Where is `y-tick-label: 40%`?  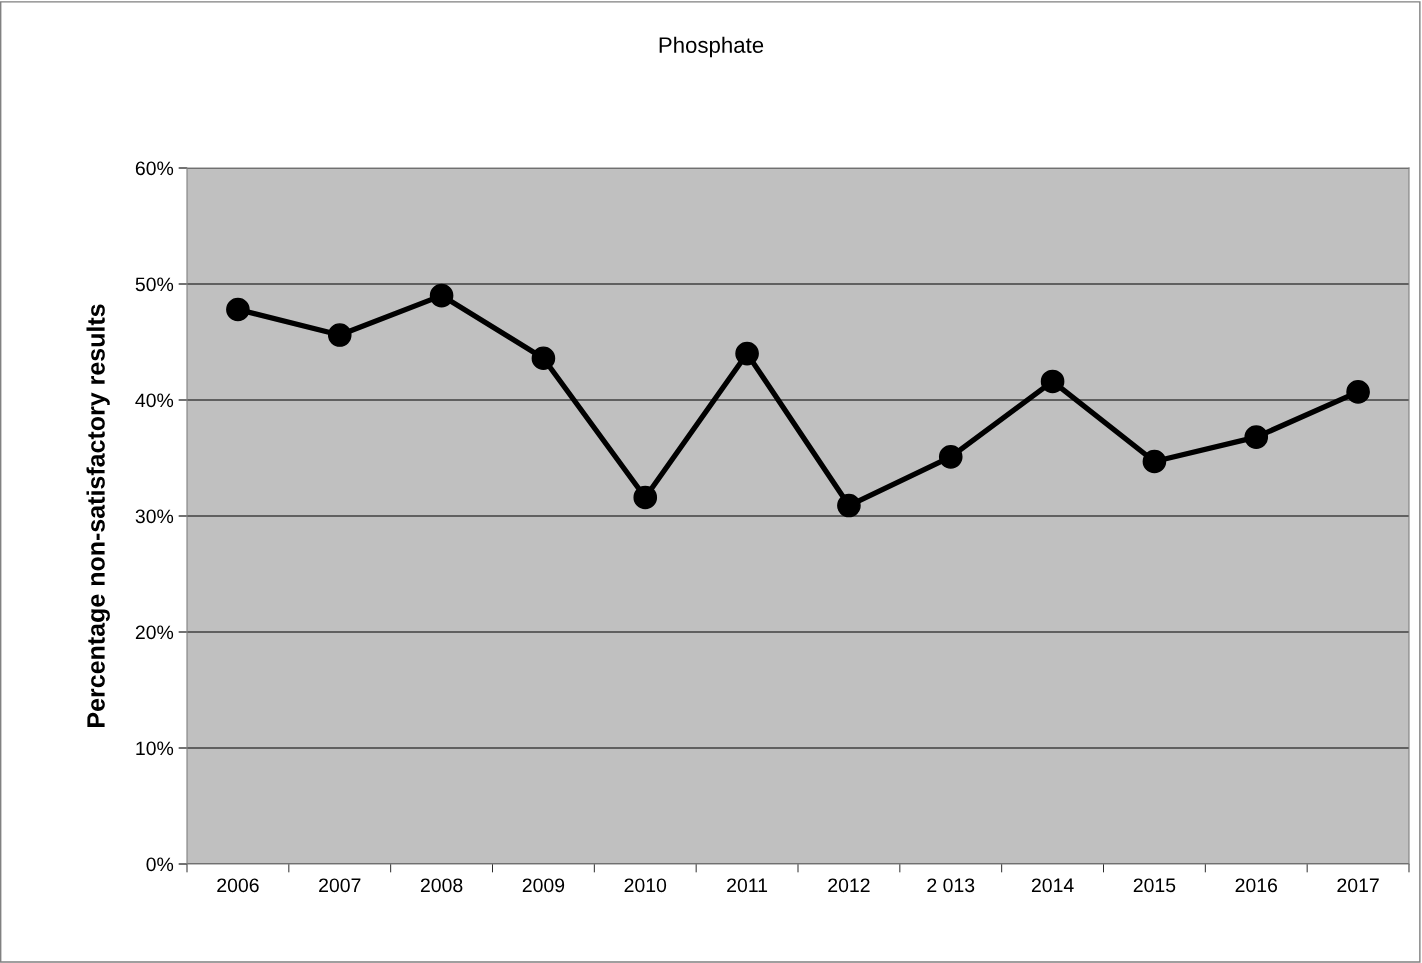 y-tick-label: 40% is located at coordinates (154, 400).